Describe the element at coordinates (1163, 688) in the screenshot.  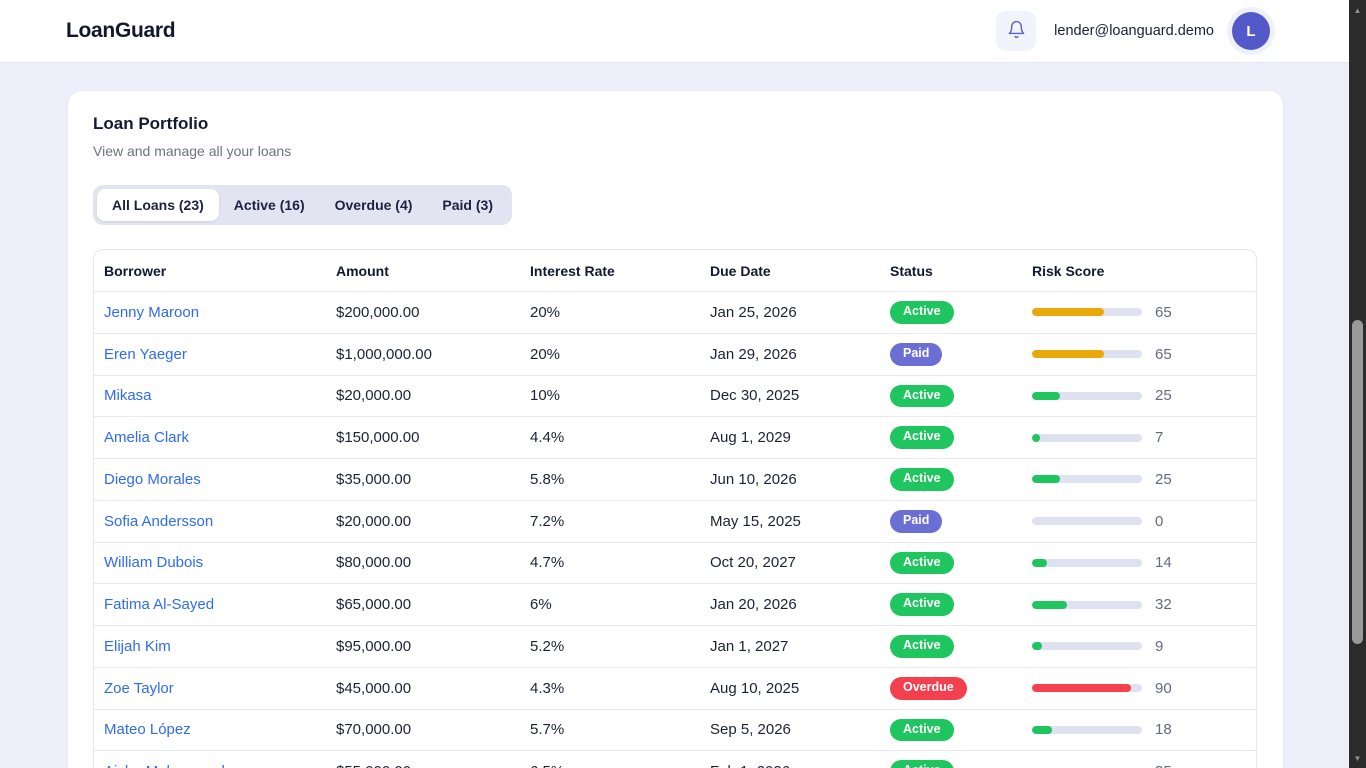
I see `risk-score-value: 90` at that location.